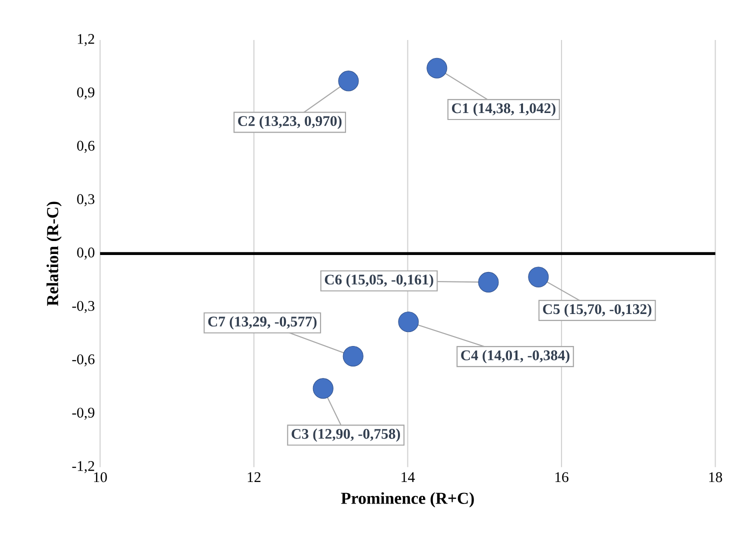 The width and height of the screenshot is (734, 534). I want to click on annotation: C5 (15,70, -0,132), so click(597, 311).